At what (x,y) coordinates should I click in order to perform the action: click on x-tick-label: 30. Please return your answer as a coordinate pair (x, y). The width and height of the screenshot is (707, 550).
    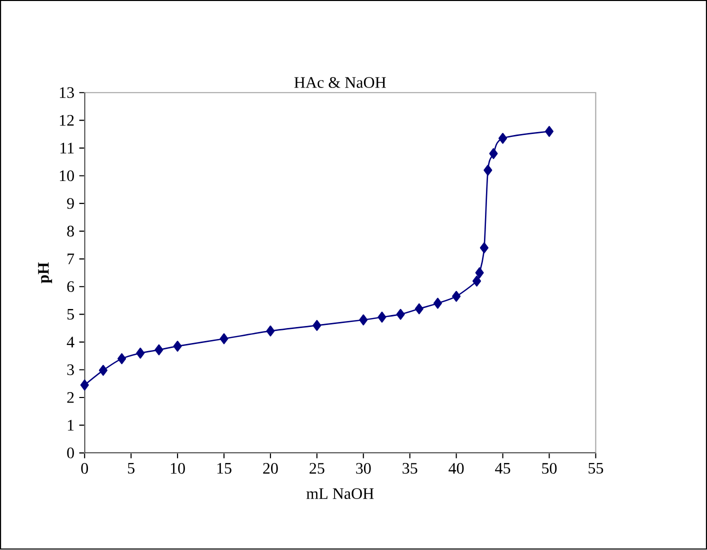
    Looking at the image, I should click on (363, 468).